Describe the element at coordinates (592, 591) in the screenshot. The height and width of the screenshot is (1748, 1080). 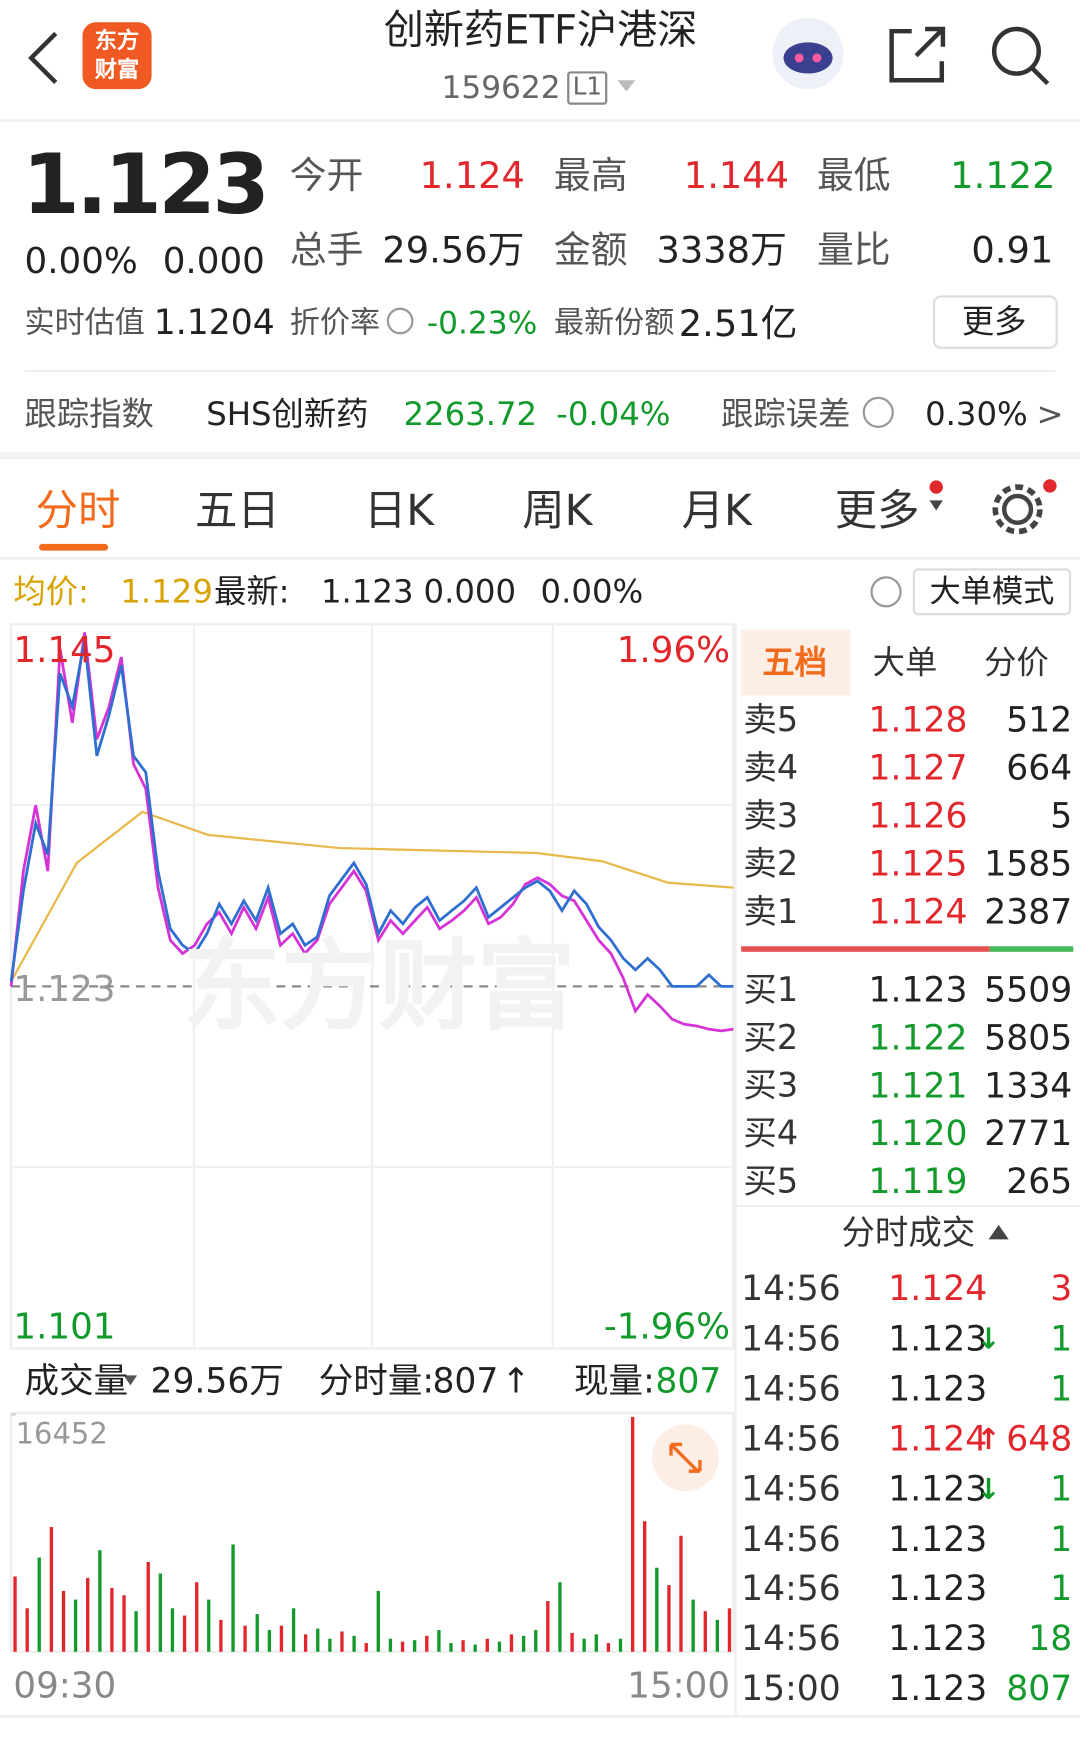
I see `pct-value: 0.00%` at that location.